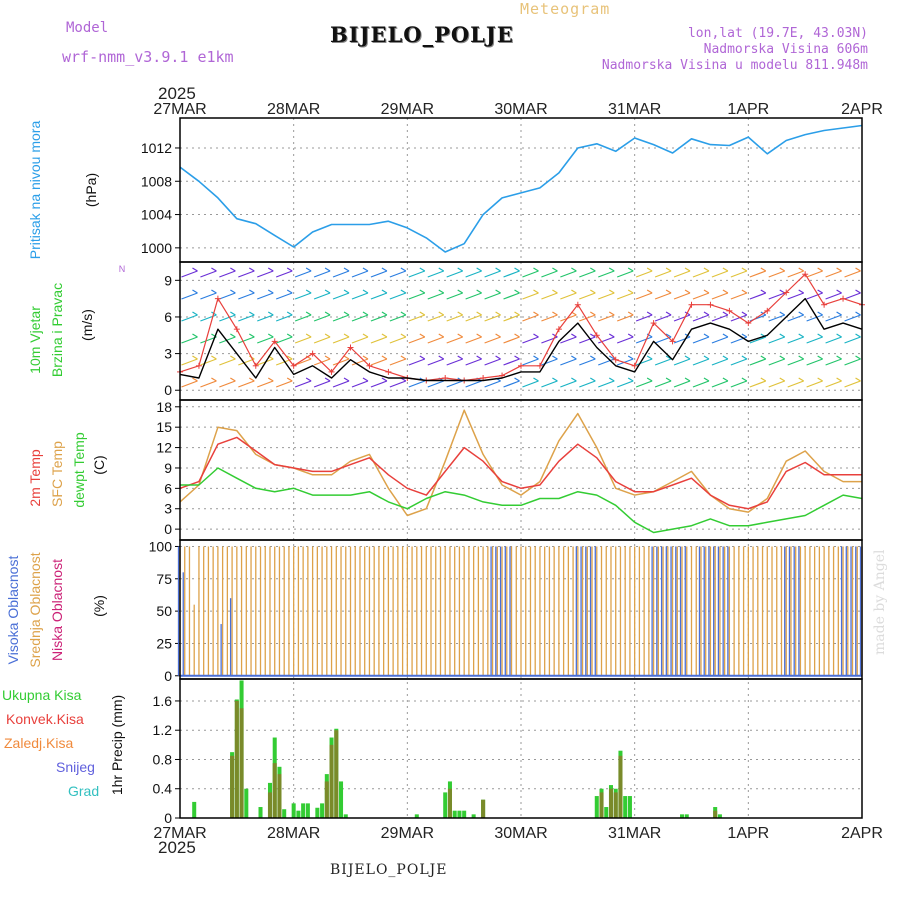 This screenshot has width=900, height=900. I want to click on time-tick-label-bottom: 28MAR, so click(293, 833).